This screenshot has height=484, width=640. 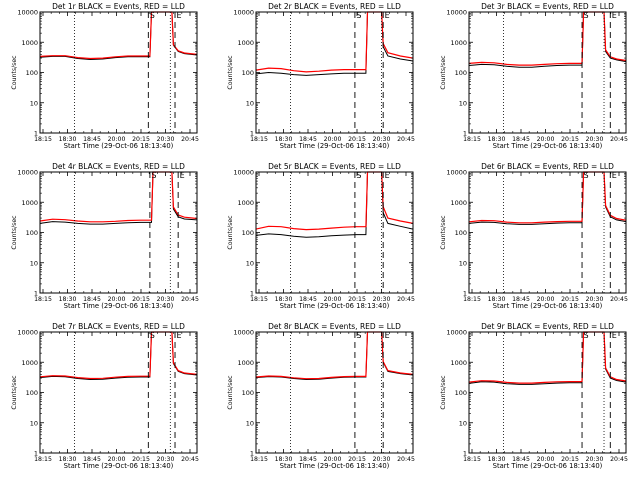 What do you see at coordinates (334, 6) in the screenshot?
I see `panel-title: Det 2r BLACK = Events, RED = LLD` at bounding box center [334, 6].